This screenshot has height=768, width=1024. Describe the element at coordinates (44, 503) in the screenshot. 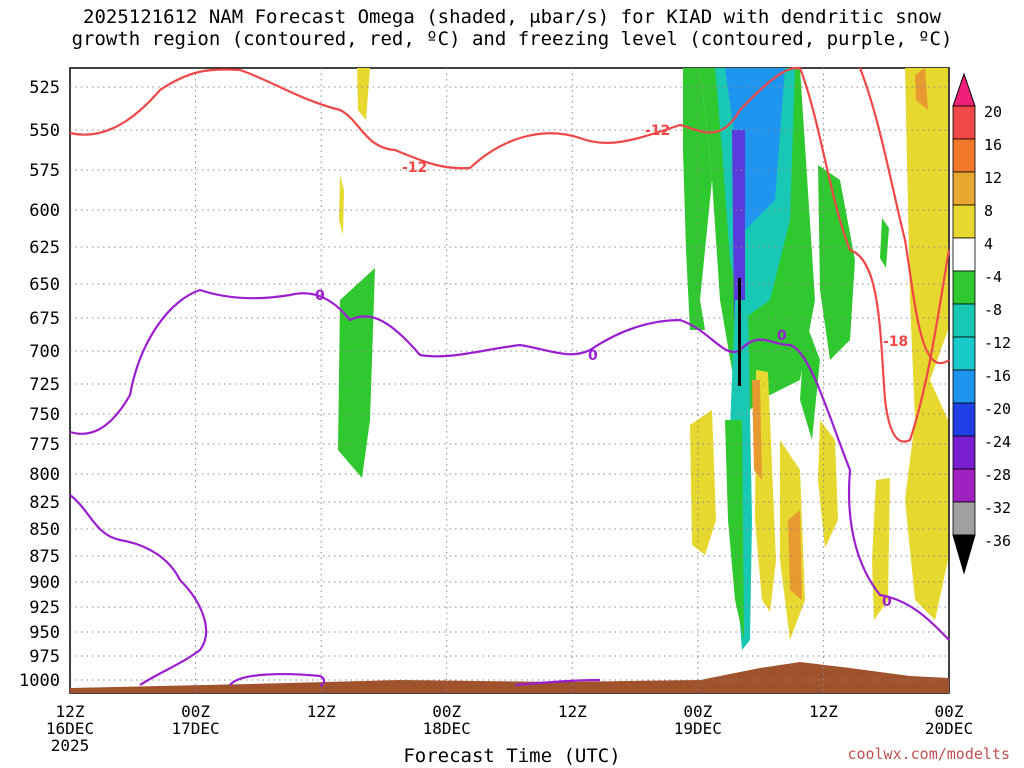

I see `y-tick-label: 825` at that location.